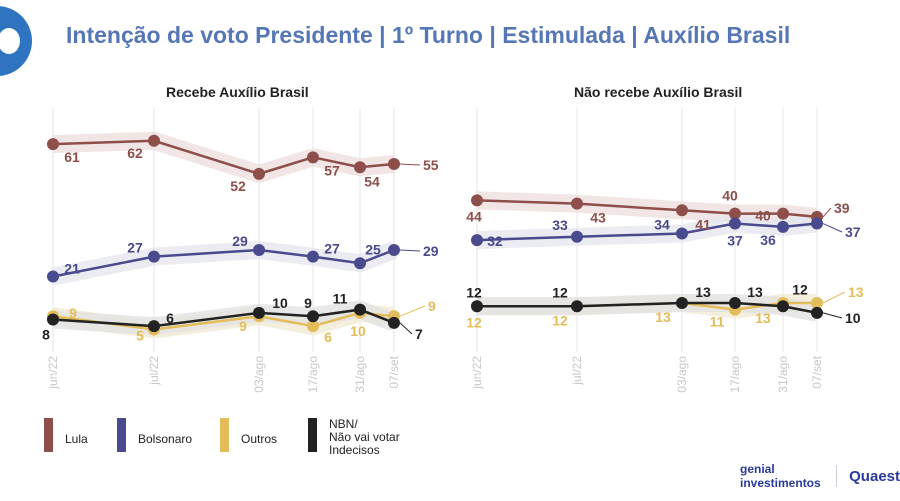  I want to click on data-label: 37, so click(853, 232).